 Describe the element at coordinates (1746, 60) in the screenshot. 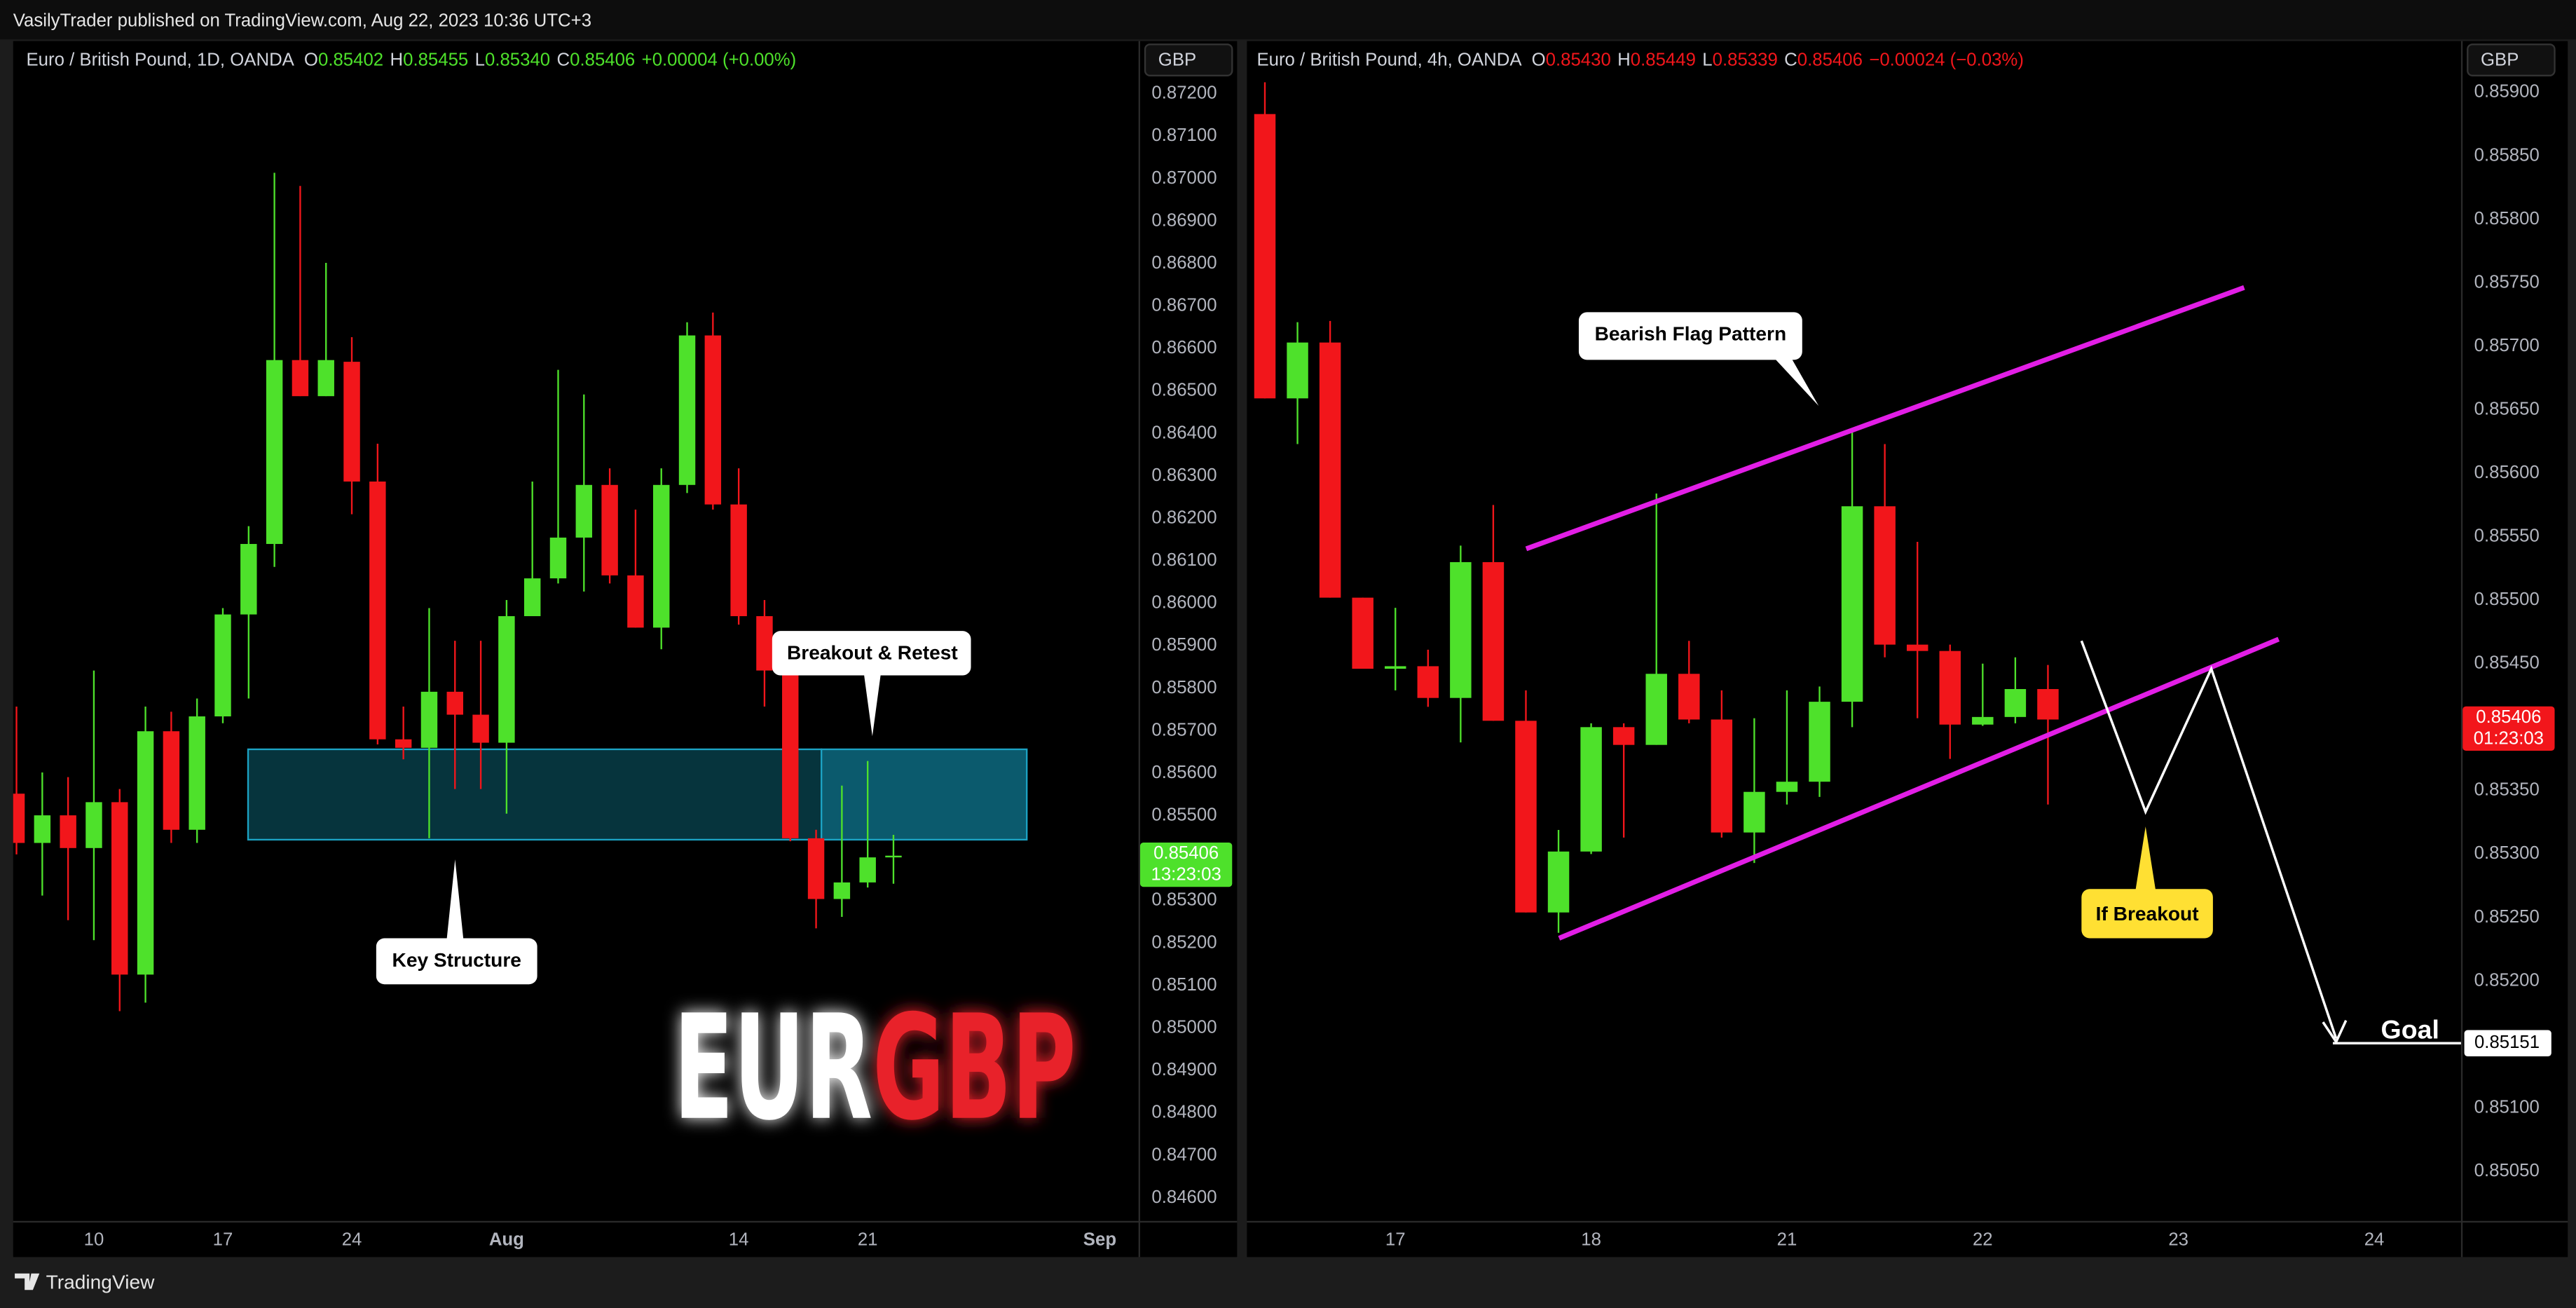

I see `legend-value: 0.85339` at that location.